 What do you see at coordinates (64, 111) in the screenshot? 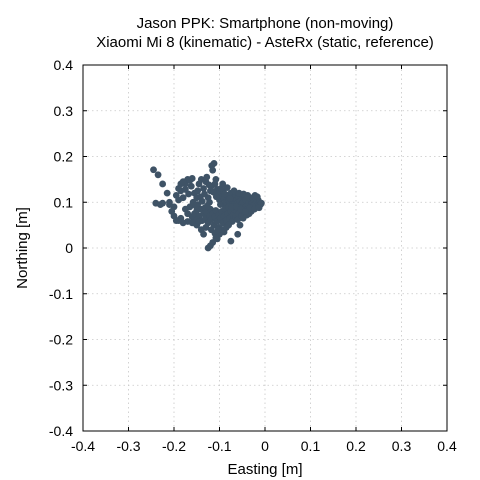
I see `y-tick-label: 0.3` at bounding box center [64, 111].